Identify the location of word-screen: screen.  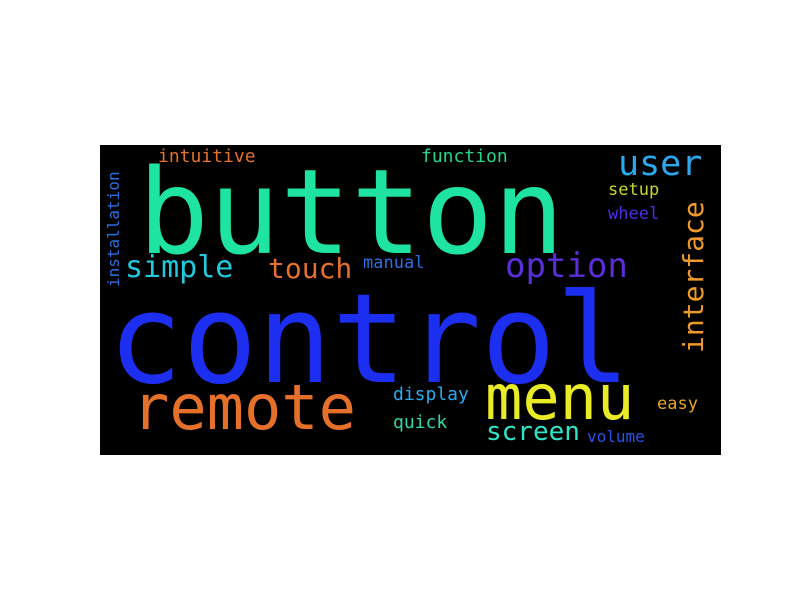
(533, 432).